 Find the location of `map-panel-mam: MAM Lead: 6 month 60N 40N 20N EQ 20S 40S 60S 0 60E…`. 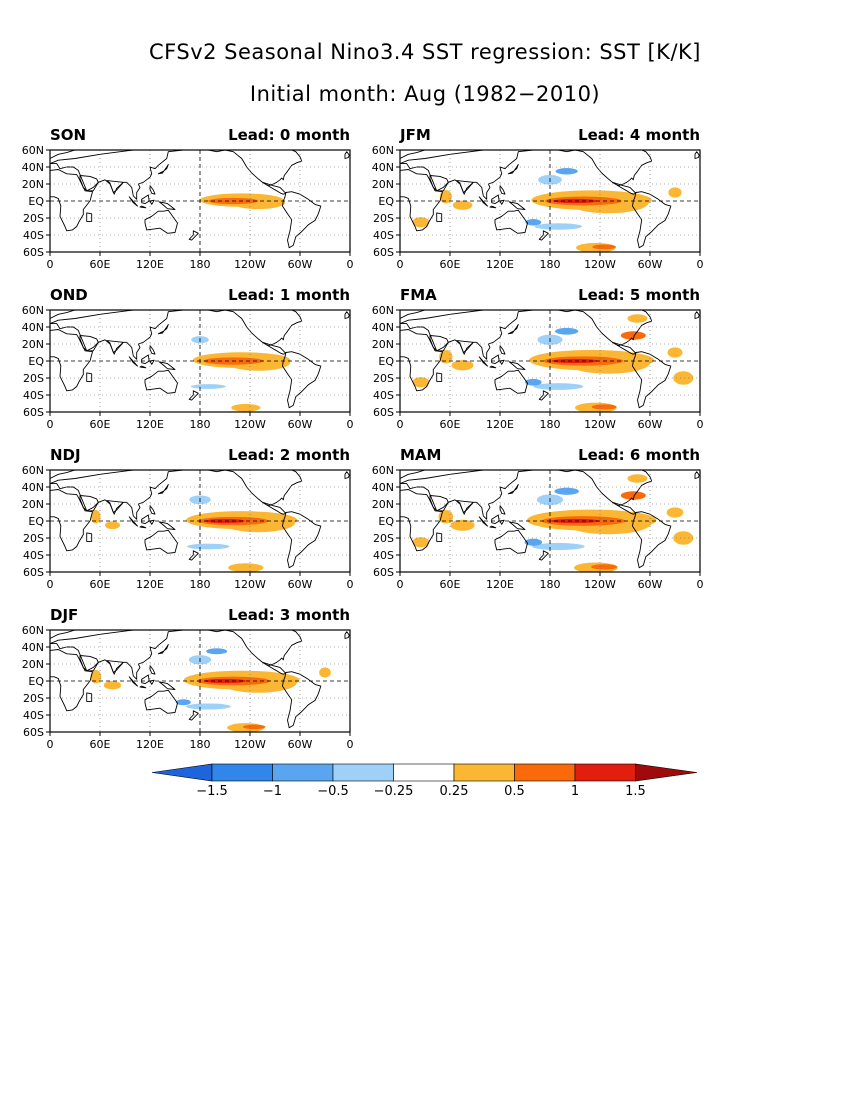

map-panel-mam: MAM Lead: 6 month 60N 40N 20N EQ 20S 40S 60S 0 60E… is located at coordinates (550, 518).